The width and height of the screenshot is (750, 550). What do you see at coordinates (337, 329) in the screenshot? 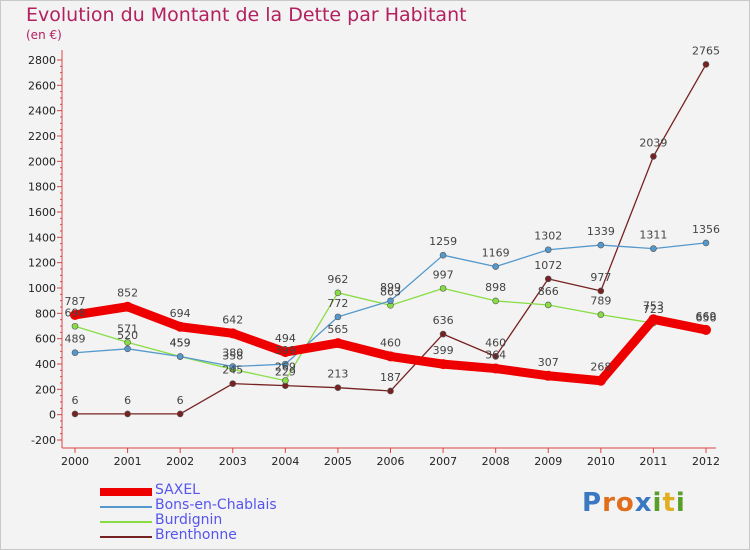
I see `data-label-saxel: 565` at bounding box center [337, 329].